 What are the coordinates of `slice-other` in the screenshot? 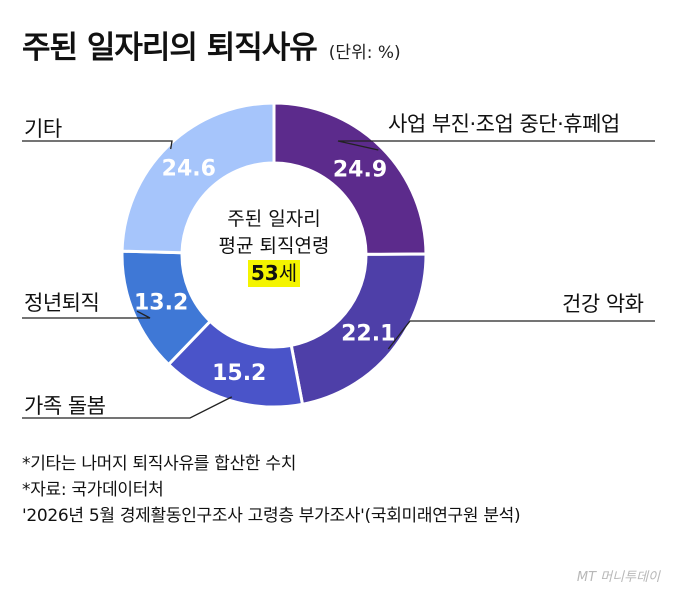 It's located at (198, 178).